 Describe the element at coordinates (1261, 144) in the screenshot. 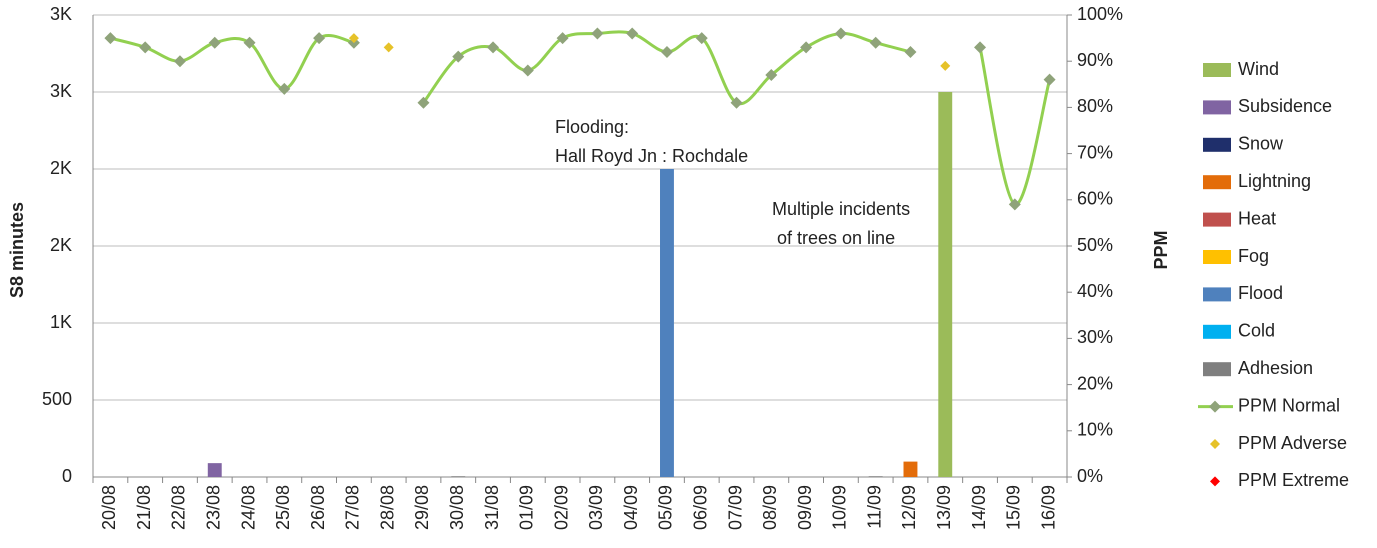

I see `legend-label: Snow` at that location.